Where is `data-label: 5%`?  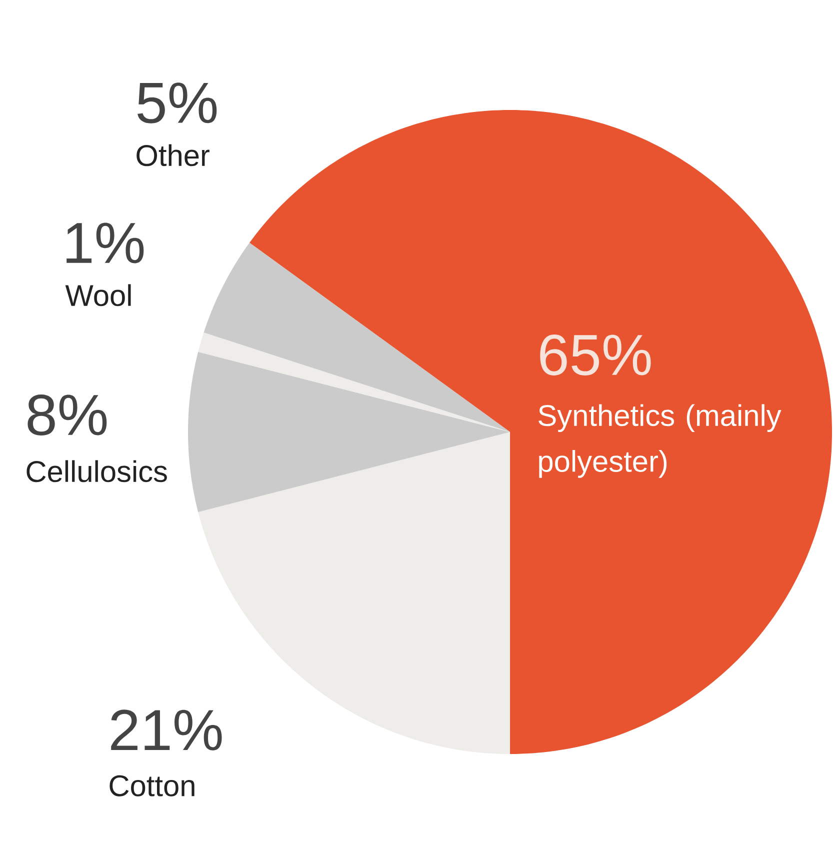
data-label: 5% is located at coordinates (177, 103).